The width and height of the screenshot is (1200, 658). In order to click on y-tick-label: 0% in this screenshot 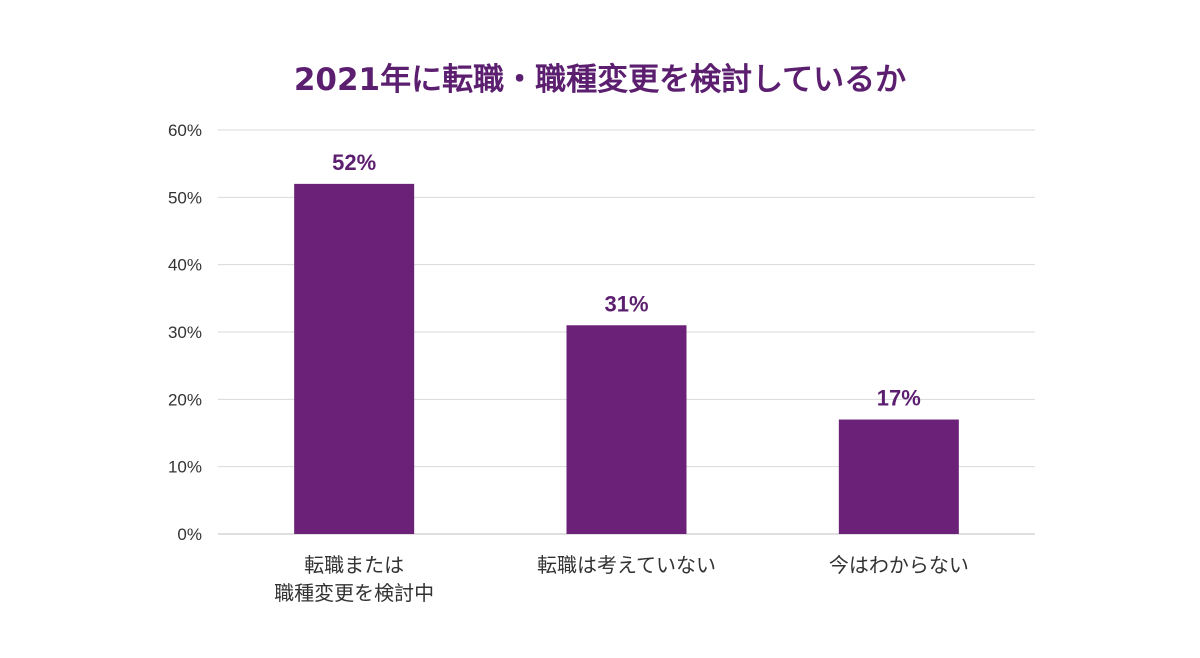, I will do `click(189, 534)`.